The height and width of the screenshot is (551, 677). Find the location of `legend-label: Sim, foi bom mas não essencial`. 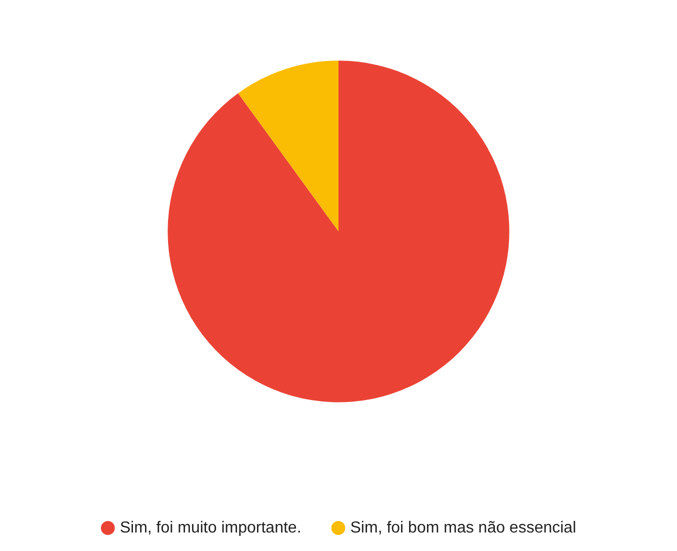

legend-label: Sim, foi bom mas não essencial is located at coordinates (463, 528).